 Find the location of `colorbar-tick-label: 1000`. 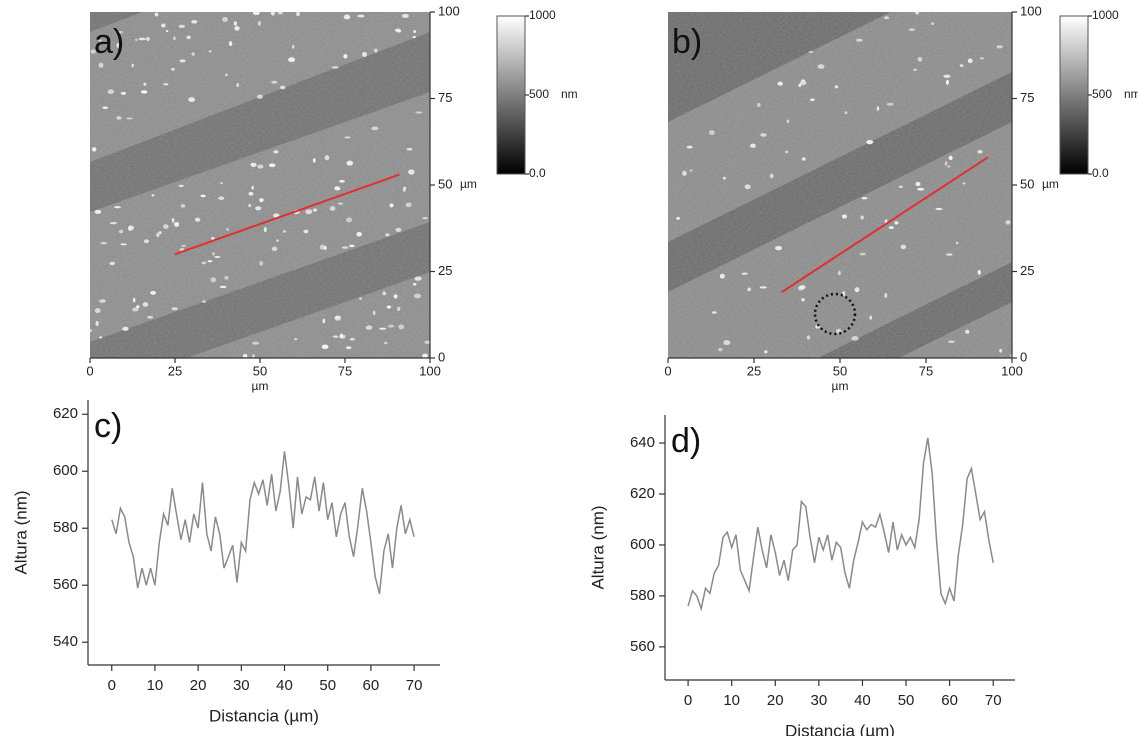

colorbar-tick-label: 1000 is located at coordinates (1105, 15).